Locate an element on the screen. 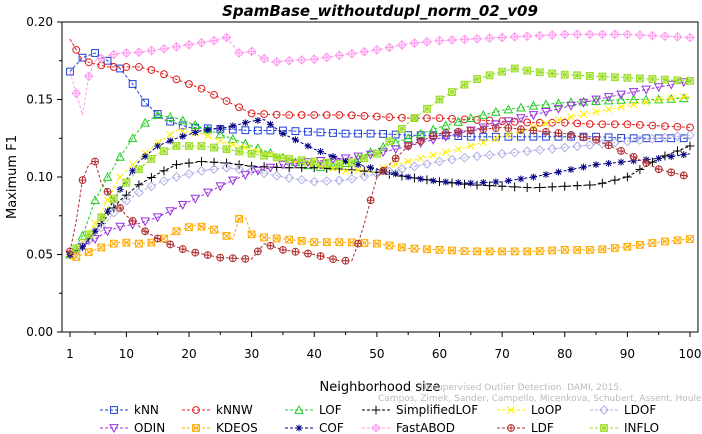  x-tick-label: 60 is located at coordinates (439, 354).